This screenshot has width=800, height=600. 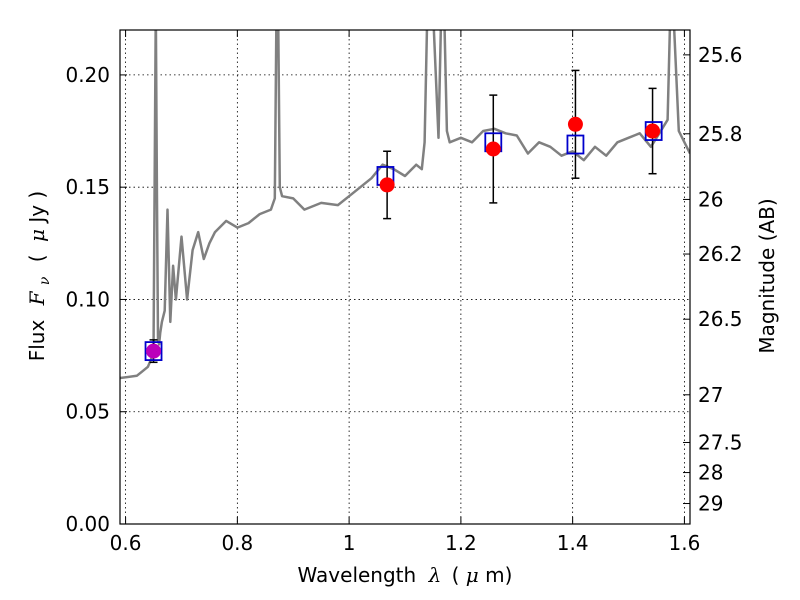 What do you see at coordinates (461, 543) in the screenshot?
I see `x-tick-label: 1.2` at bounding box center [461, 543].